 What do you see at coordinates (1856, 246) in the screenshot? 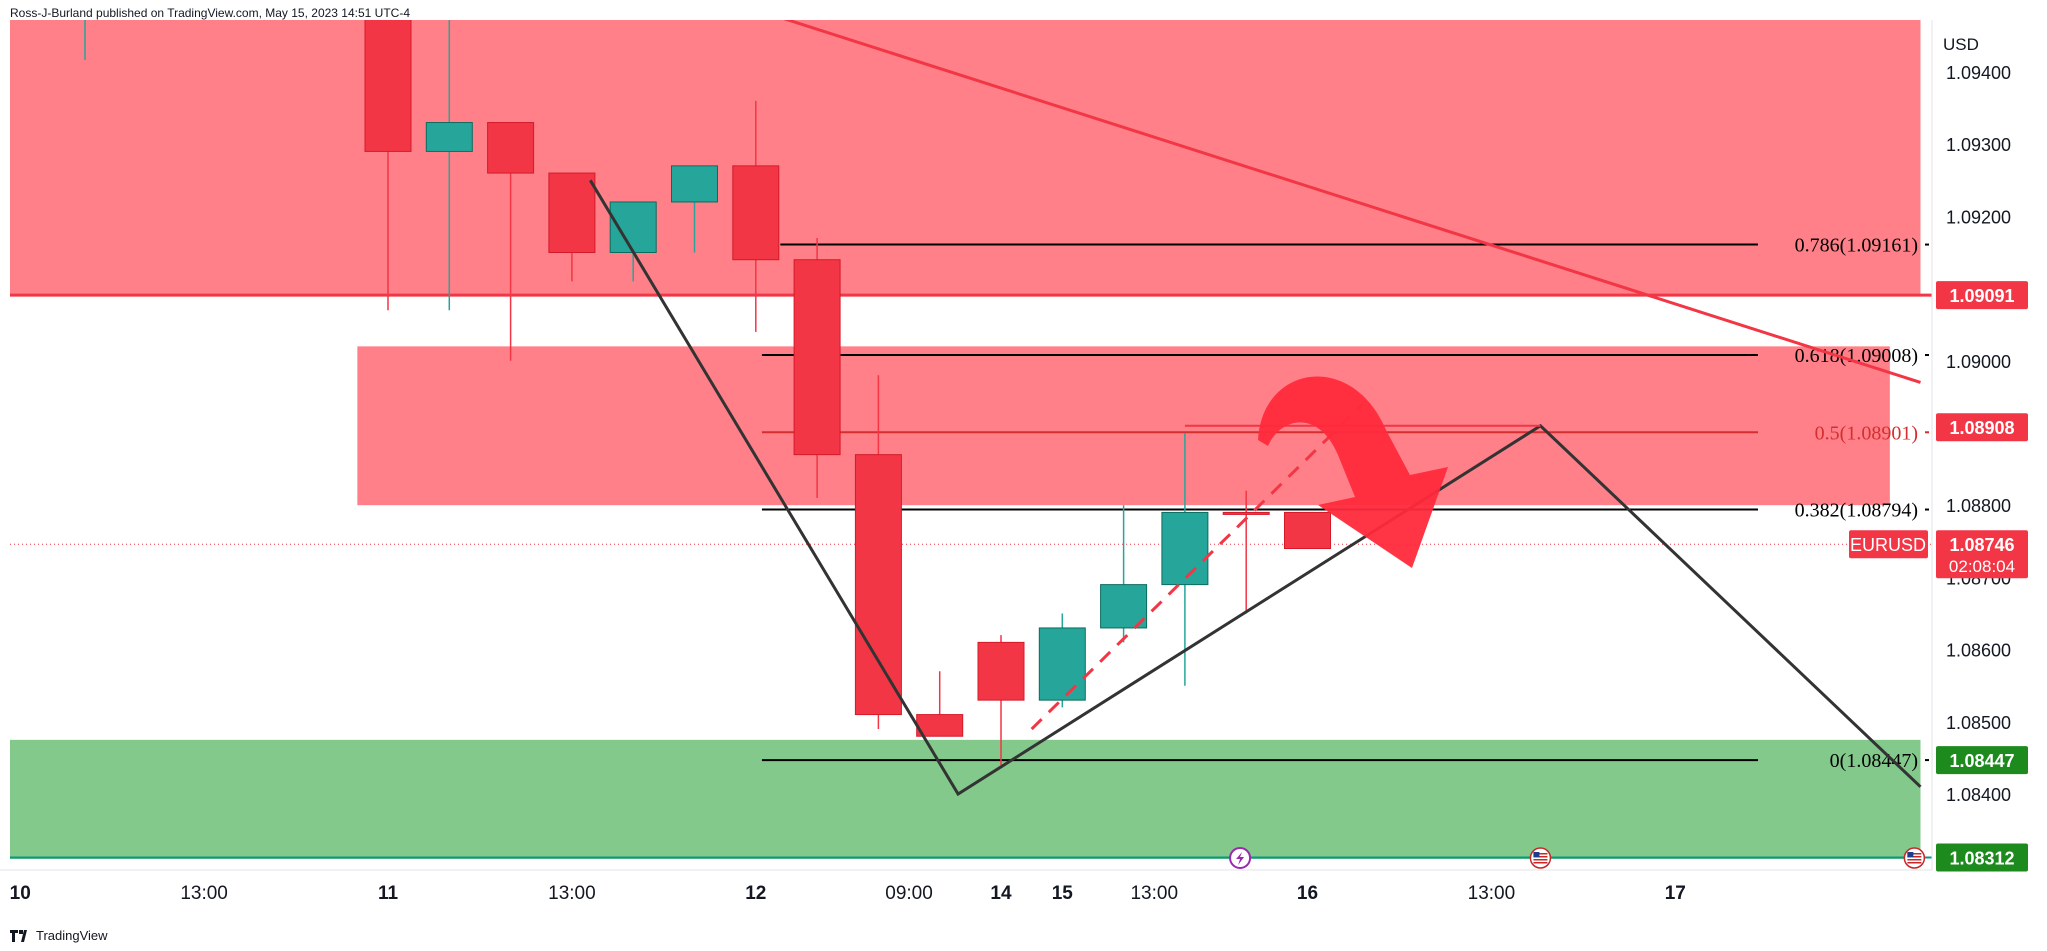
I see `fib-level-label: 0.786(1.09161)` at bounding box center [1856, 246].